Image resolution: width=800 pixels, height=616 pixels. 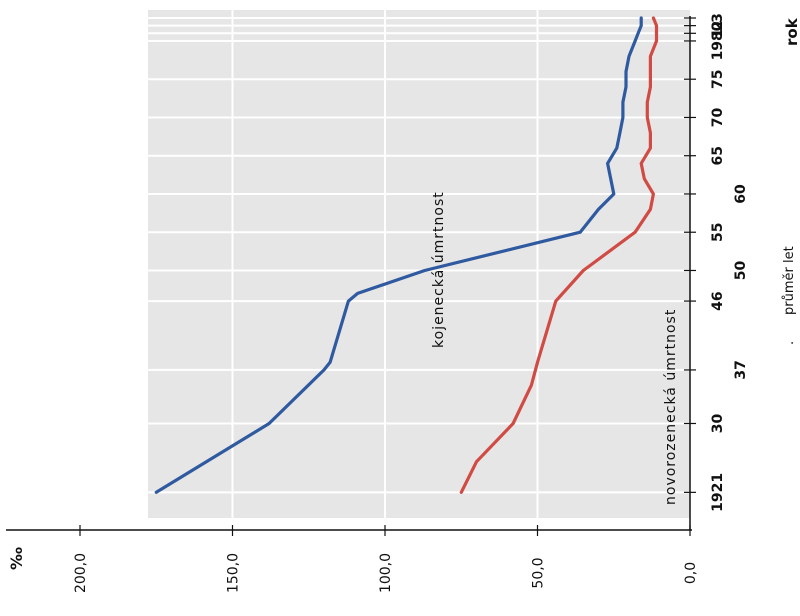 I want to click on year-tick-label: 50, so click(x=741, y=270).